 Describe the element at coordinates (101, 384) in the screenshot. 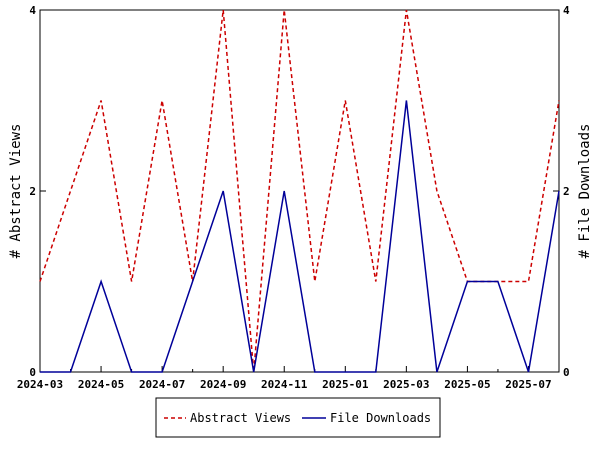

I see `x-tick-label: 2024-05` at that location.